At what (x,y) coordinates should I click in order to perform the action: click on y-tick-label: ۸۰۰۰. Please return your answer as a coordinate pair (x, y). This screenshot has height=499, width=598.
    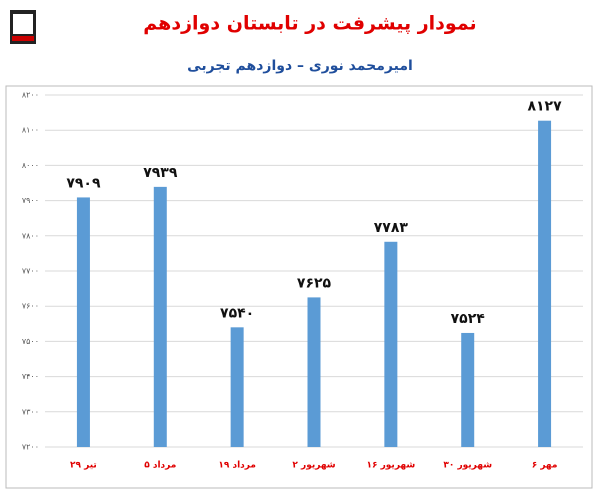
    Looking at the image, I should click on (30, 165).